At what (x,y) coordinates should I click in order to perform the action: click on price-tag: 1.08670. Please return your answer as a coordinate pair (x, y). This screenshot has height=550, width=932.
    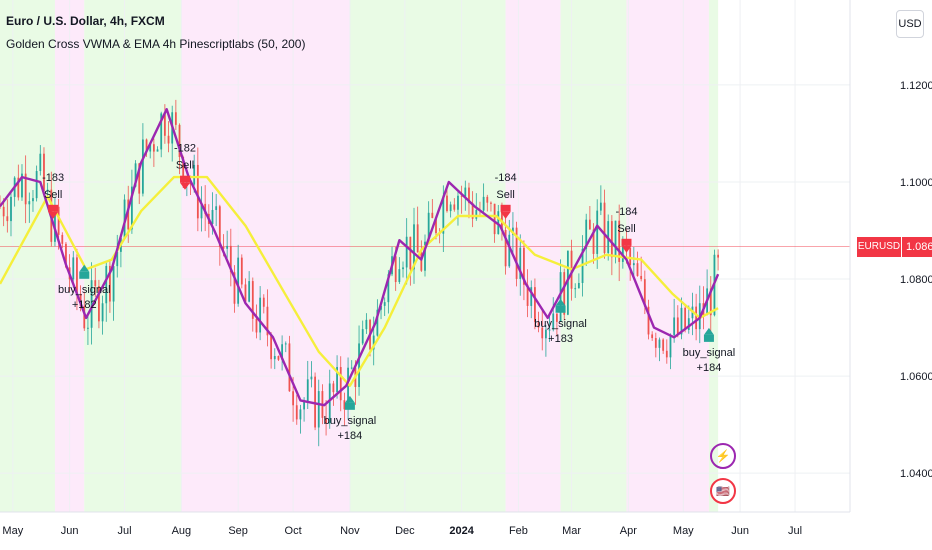
    Looking at the image, I should click on (917, 246).